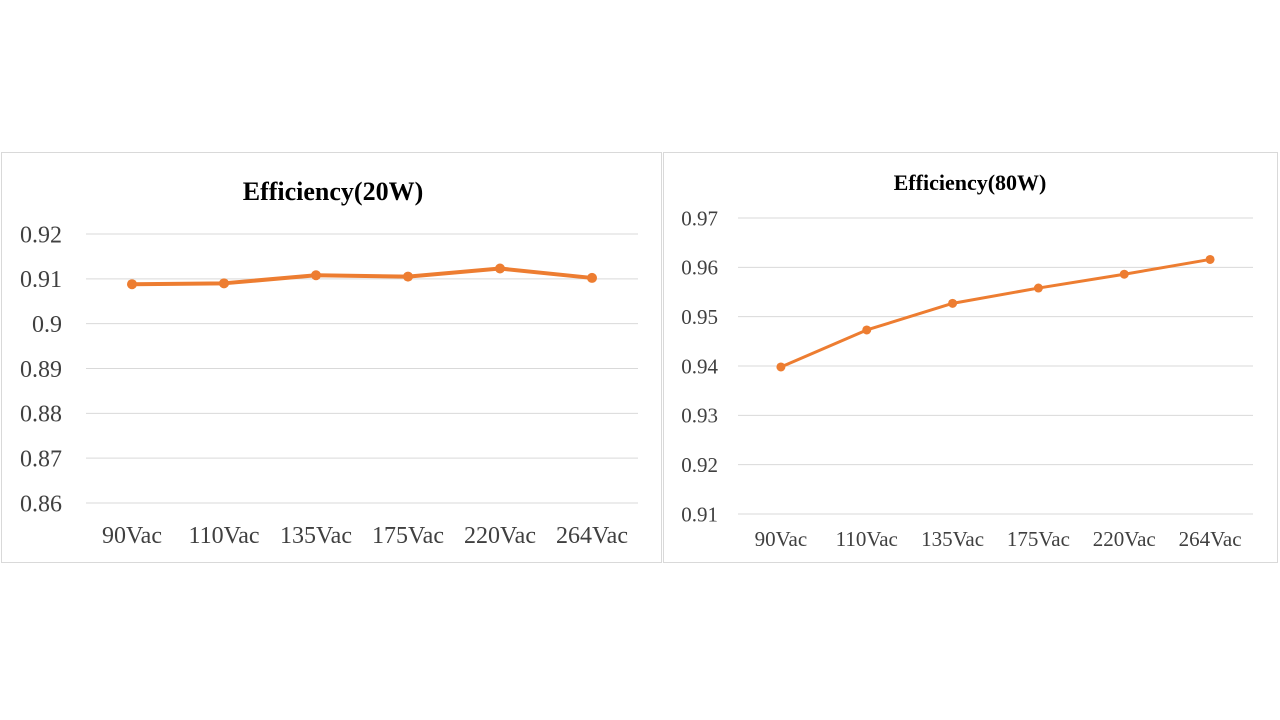 Image resolution: width=1280 pixels, height=720 pixels. What do you see at coordinates (41, 370) in the screenshot?
I see `y-tick-label: 0.89` at bounding box center [41, 370].